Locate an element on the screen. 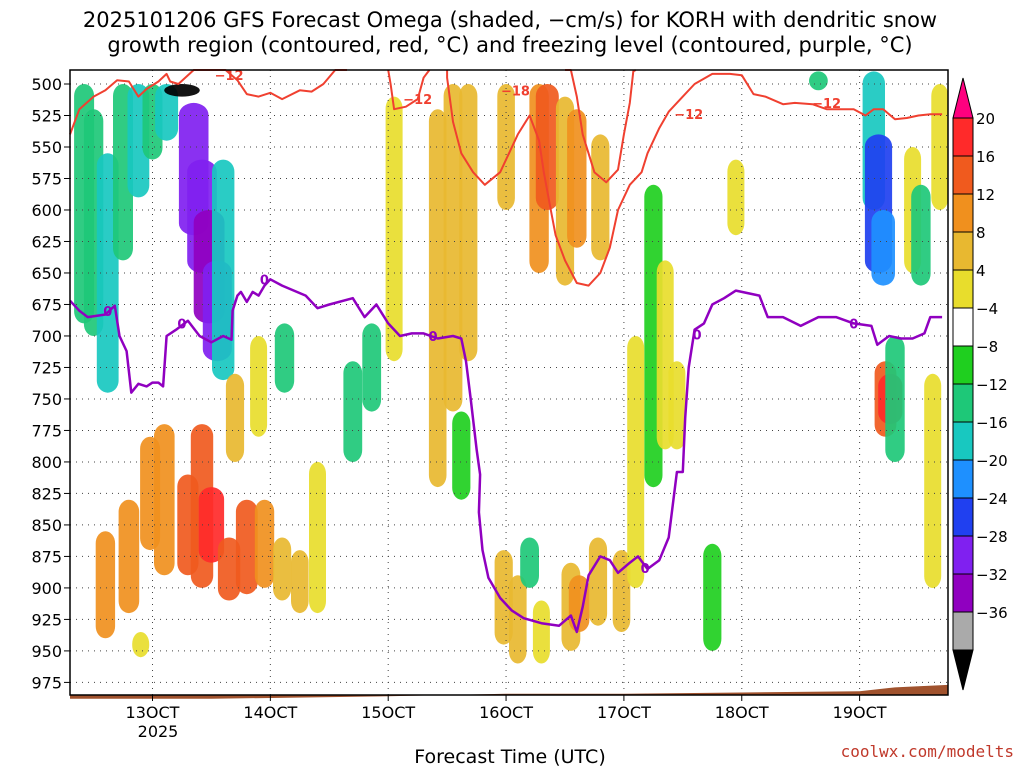 The width and height of the screenshot is (1024, 768). x-tick-label: 15OCT is located at coordinates (388, 712).